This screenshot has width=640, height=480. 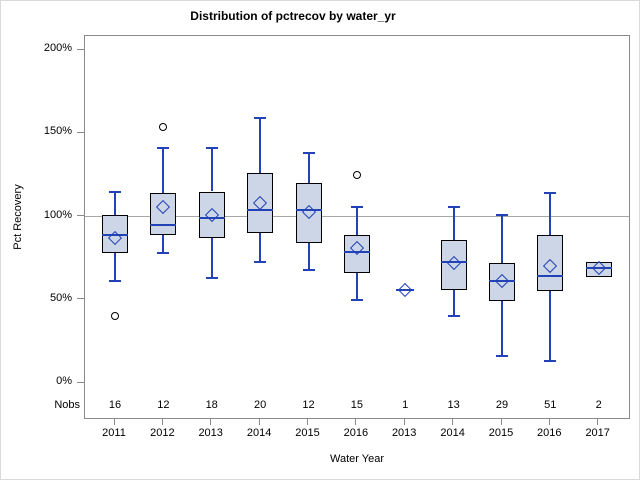 What do you see at coordinates (211, 405) in the screenshot?
I see `nobs-value: 18` at bounding box center [211, 405].